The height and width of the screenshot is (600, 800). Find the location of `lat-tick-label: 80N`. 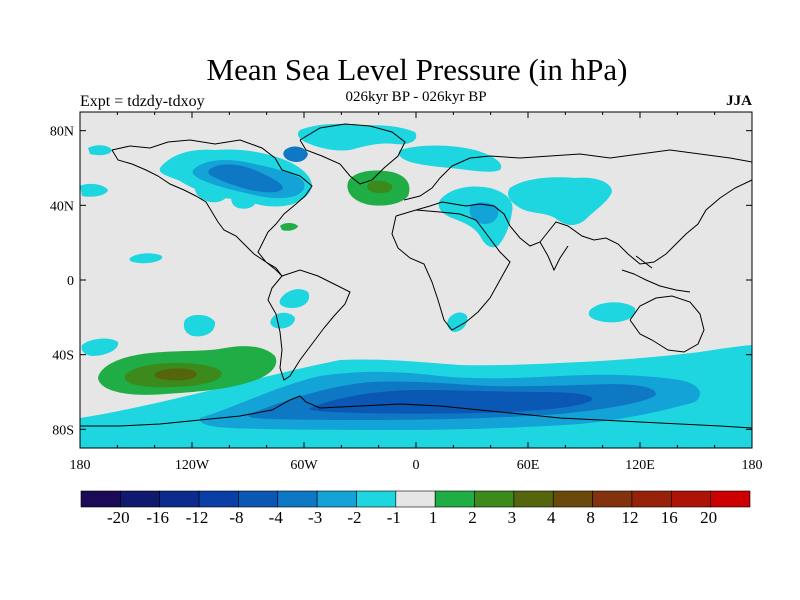

lat-tick-label: 80N is located at coordinates (62, 132).